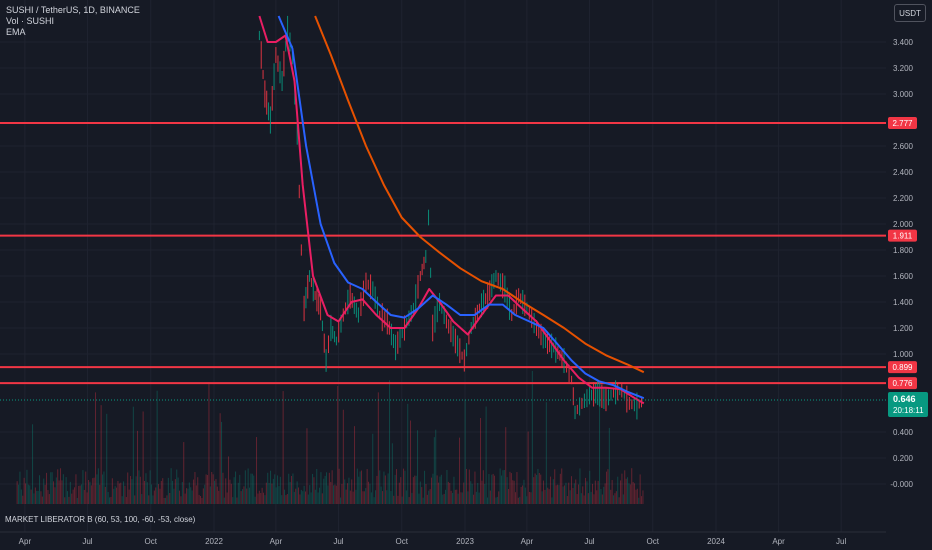  I want to click on ema-legend: EMA, so click(16, 32).